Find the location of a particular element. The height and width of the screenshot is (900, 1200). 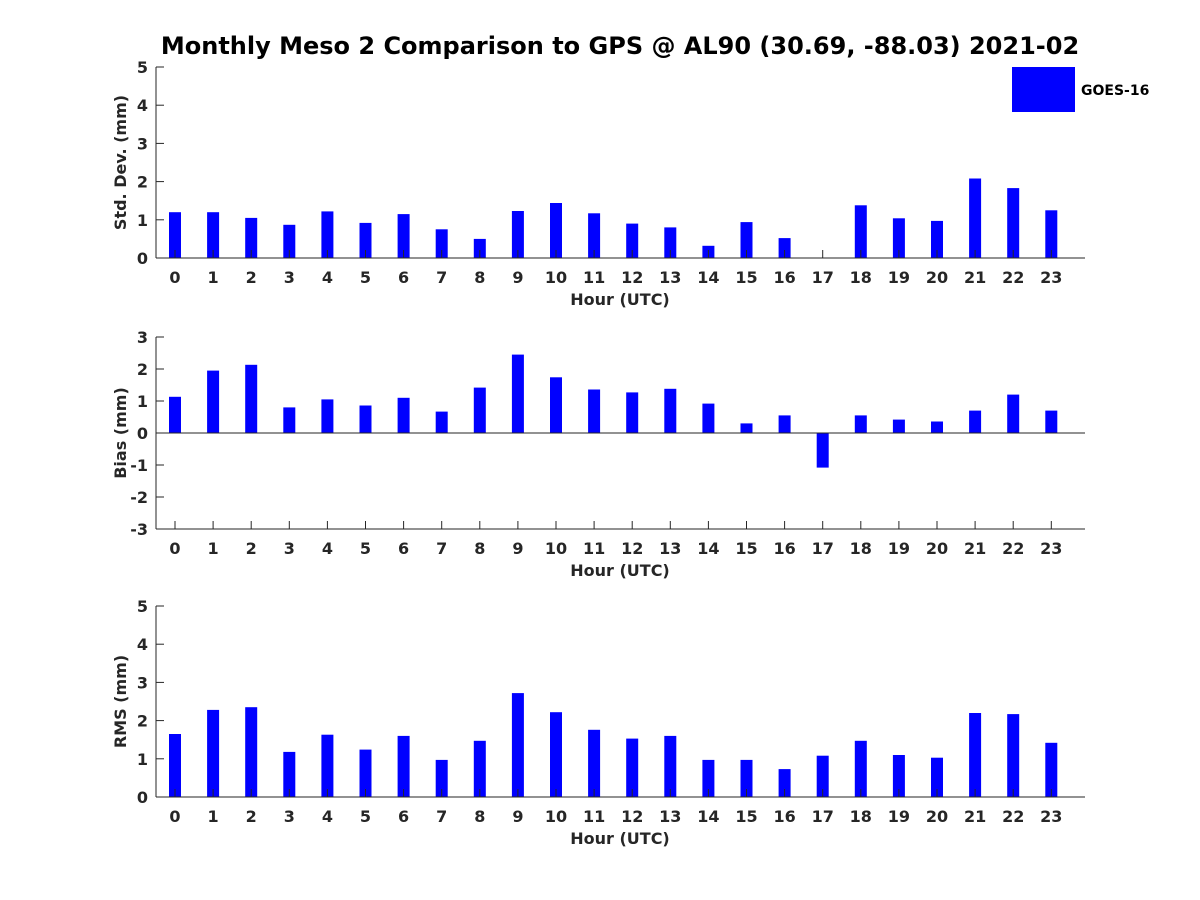

x-tick-label: 12 is located at coordinates (632, 548).